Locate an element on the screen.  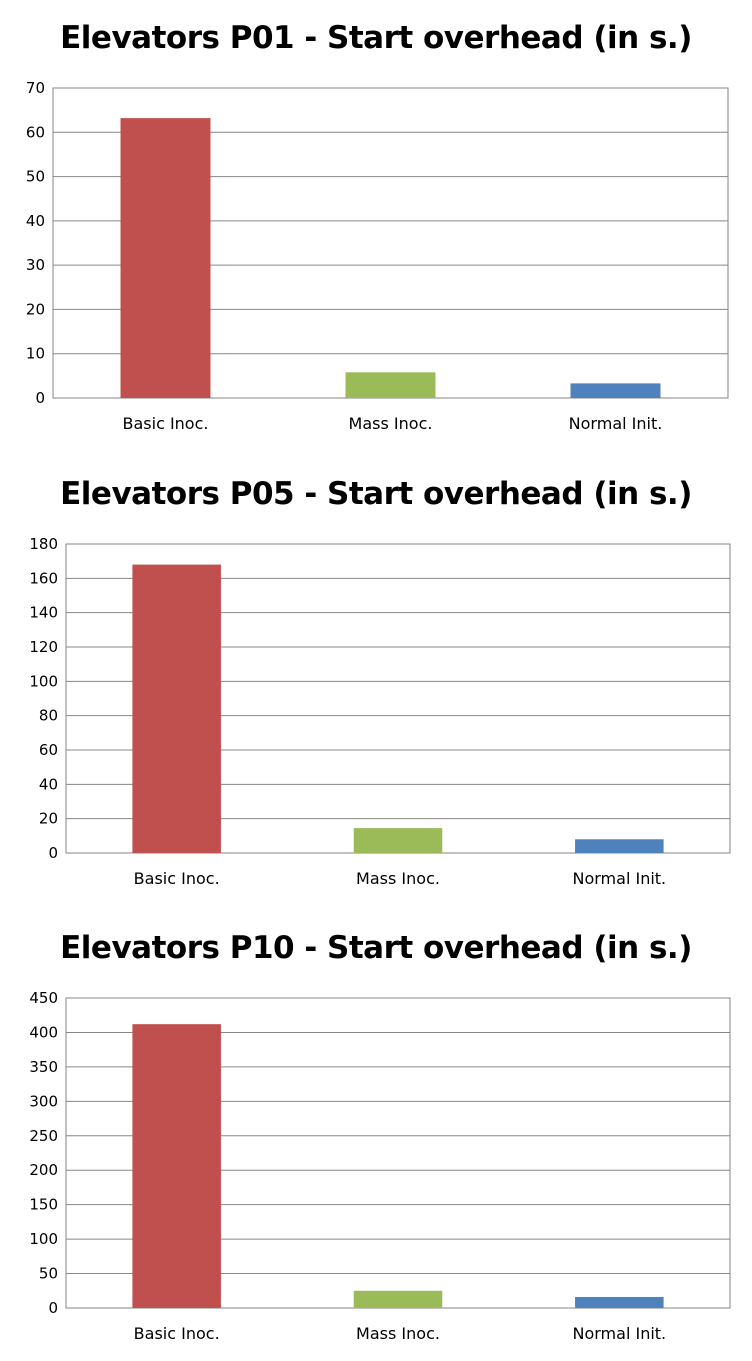
y-tick-label: 150 is located at coordinates (43, 1205).